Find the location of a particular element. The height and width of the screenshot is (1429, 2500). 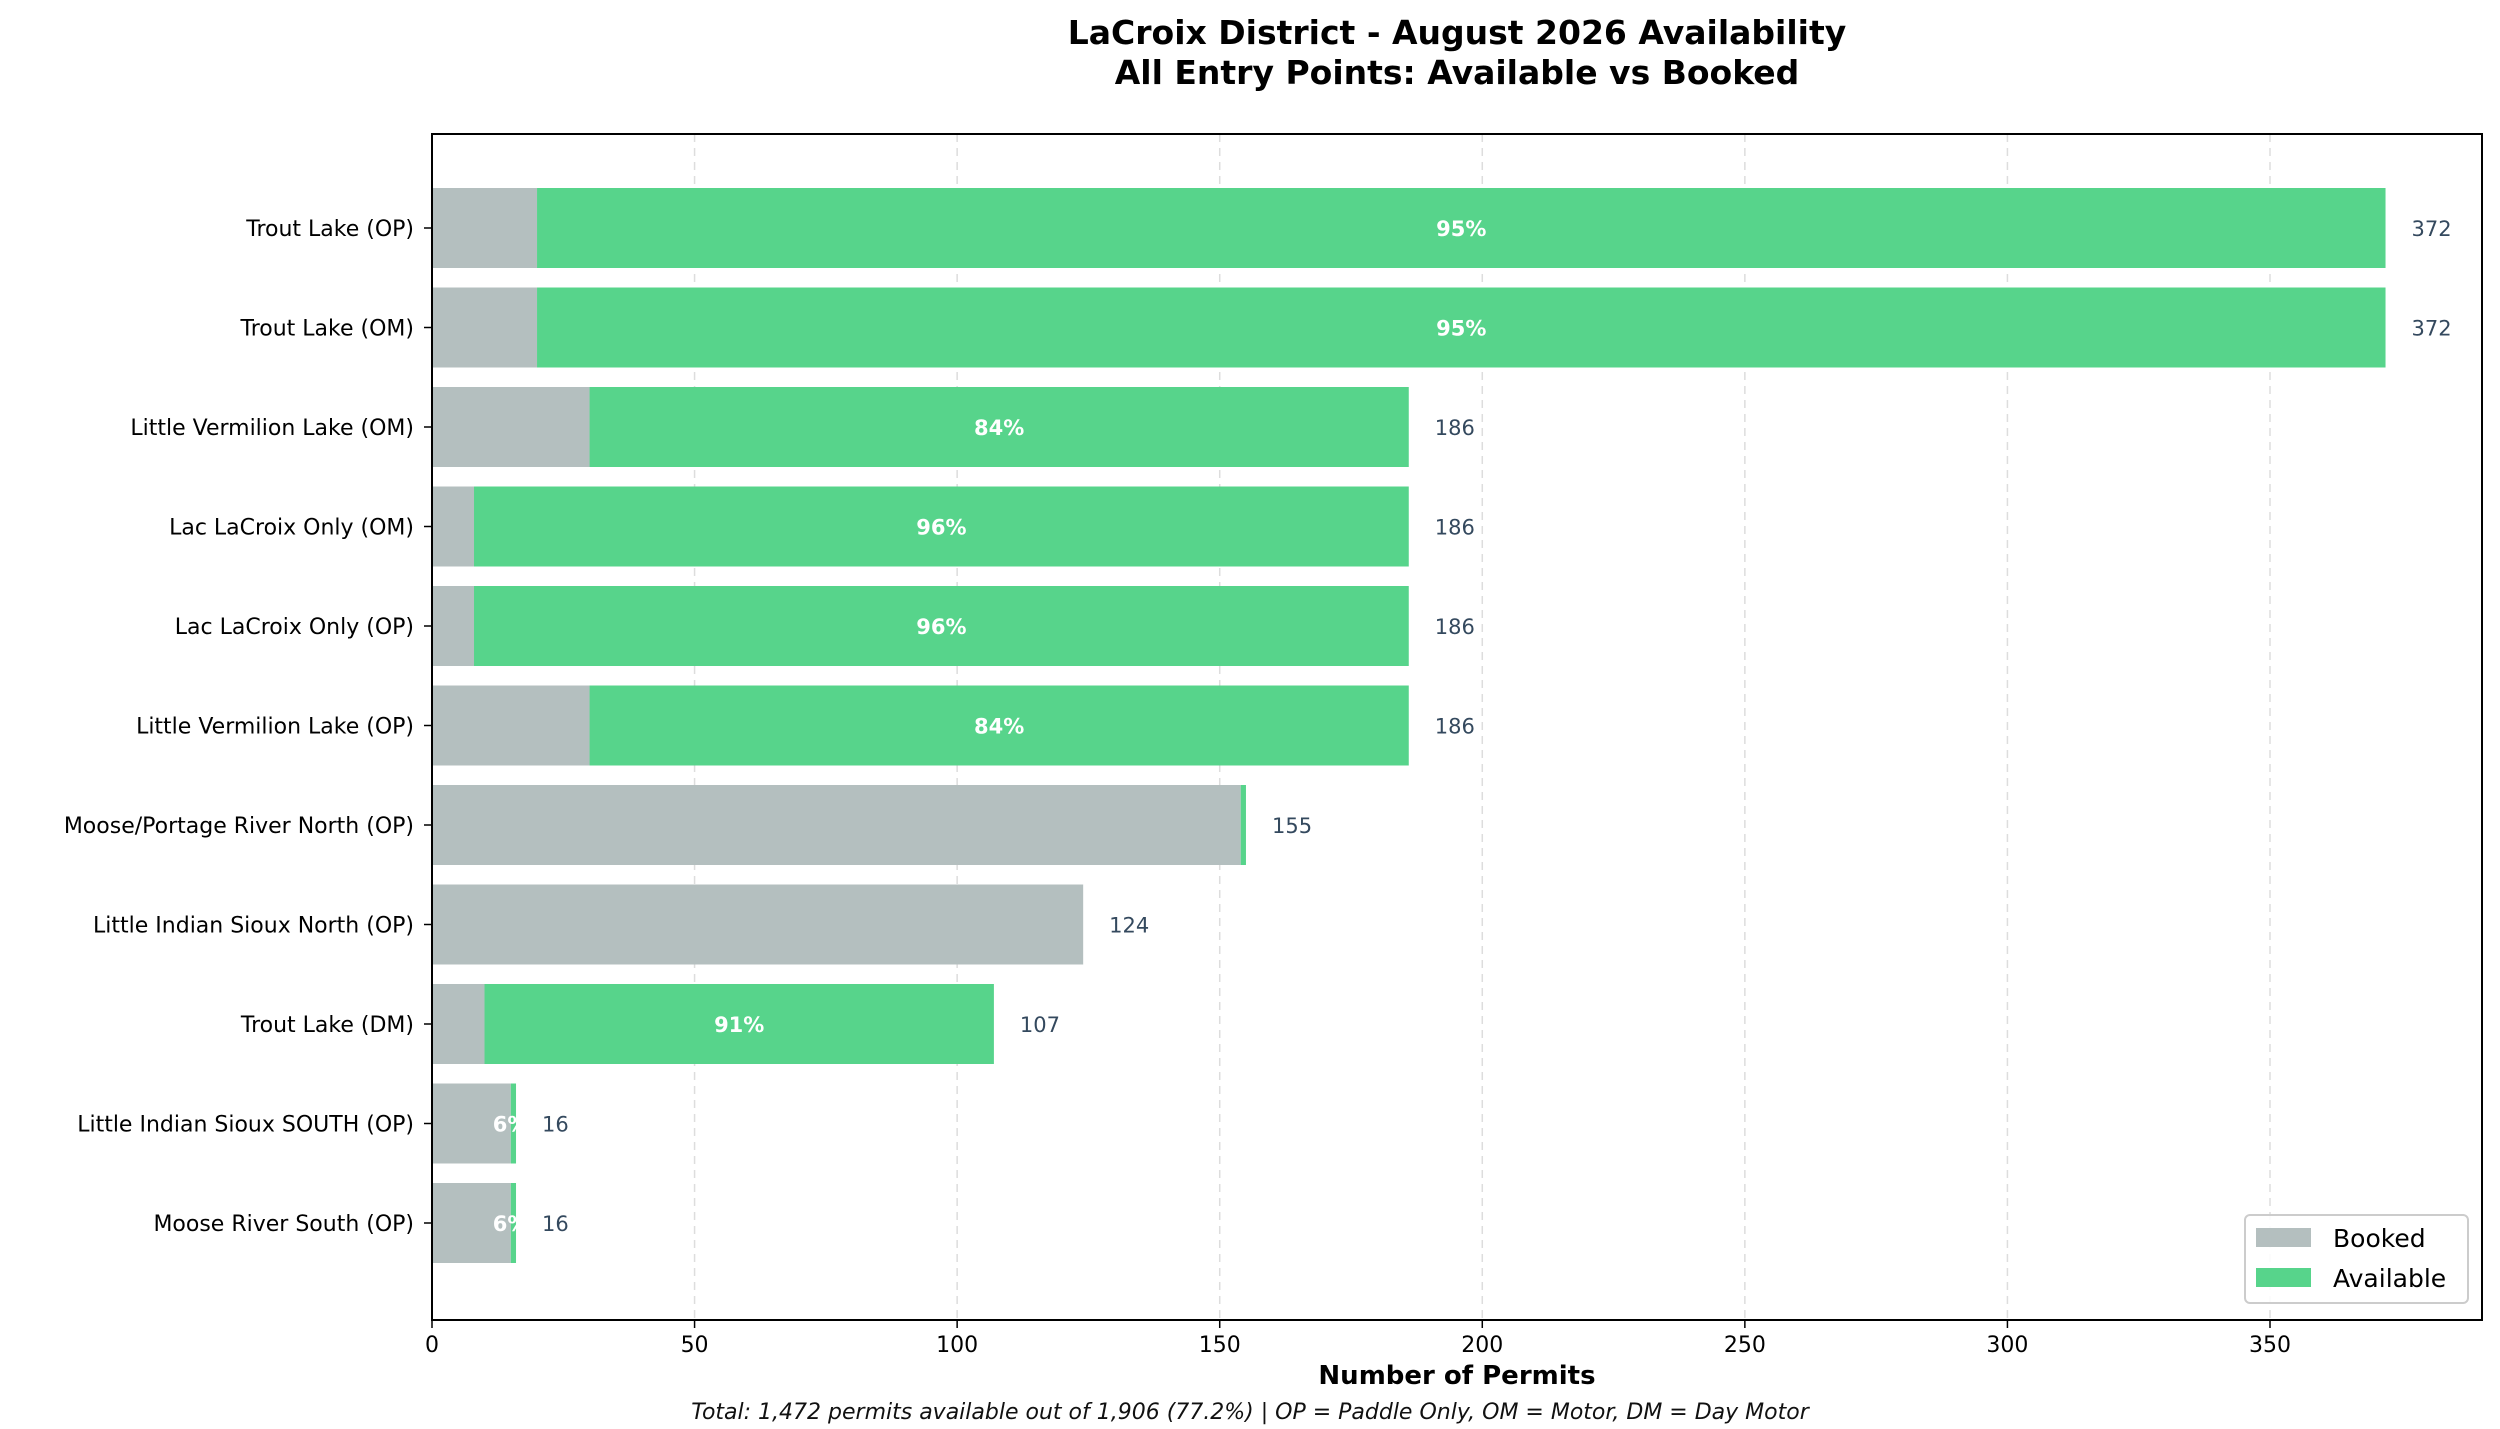

y-tick-label: Lac LaCroix Only (OM) is located at coordinates (291, 528).